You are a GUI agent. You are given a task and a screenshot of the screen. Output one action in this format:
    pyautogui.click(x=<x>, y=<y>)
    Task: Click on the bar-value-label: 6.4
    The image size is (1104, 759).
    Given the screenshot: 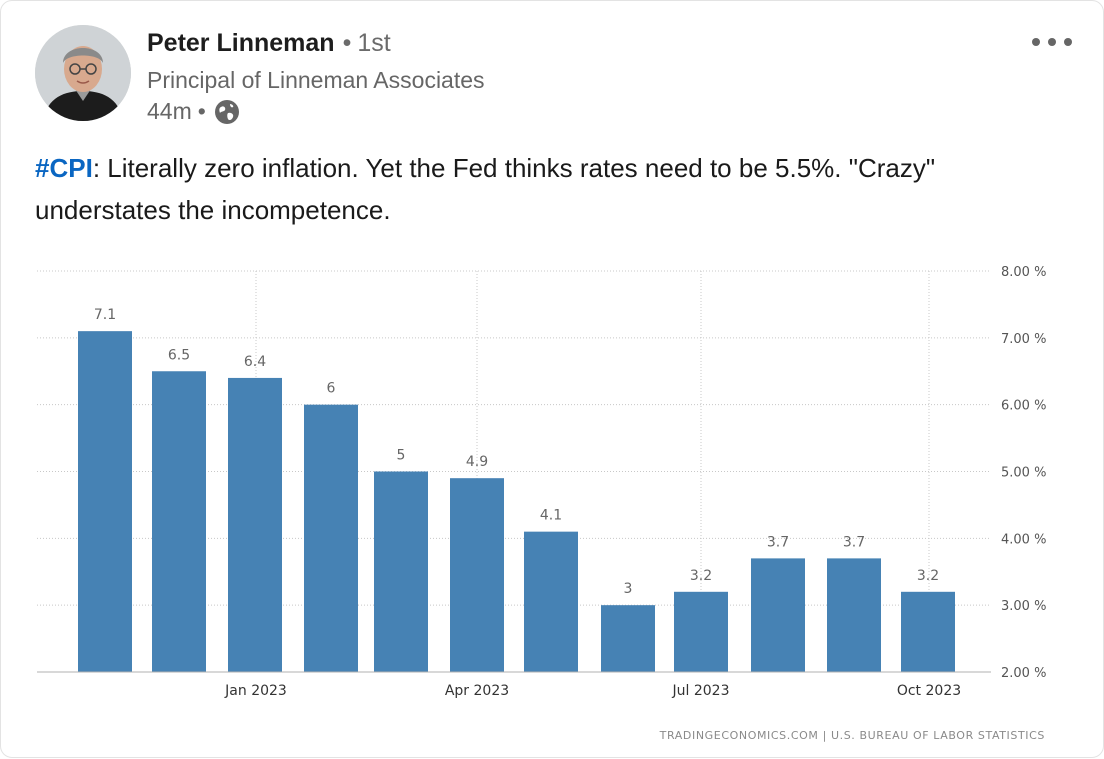 What is the action you would take?
    pyautogui.click(x=255, y=362)
    